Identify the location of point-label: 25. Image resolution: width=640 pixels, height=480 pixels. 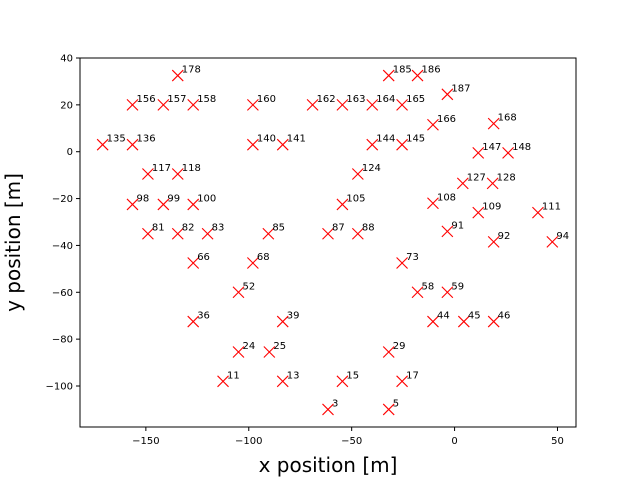
(279, 346).